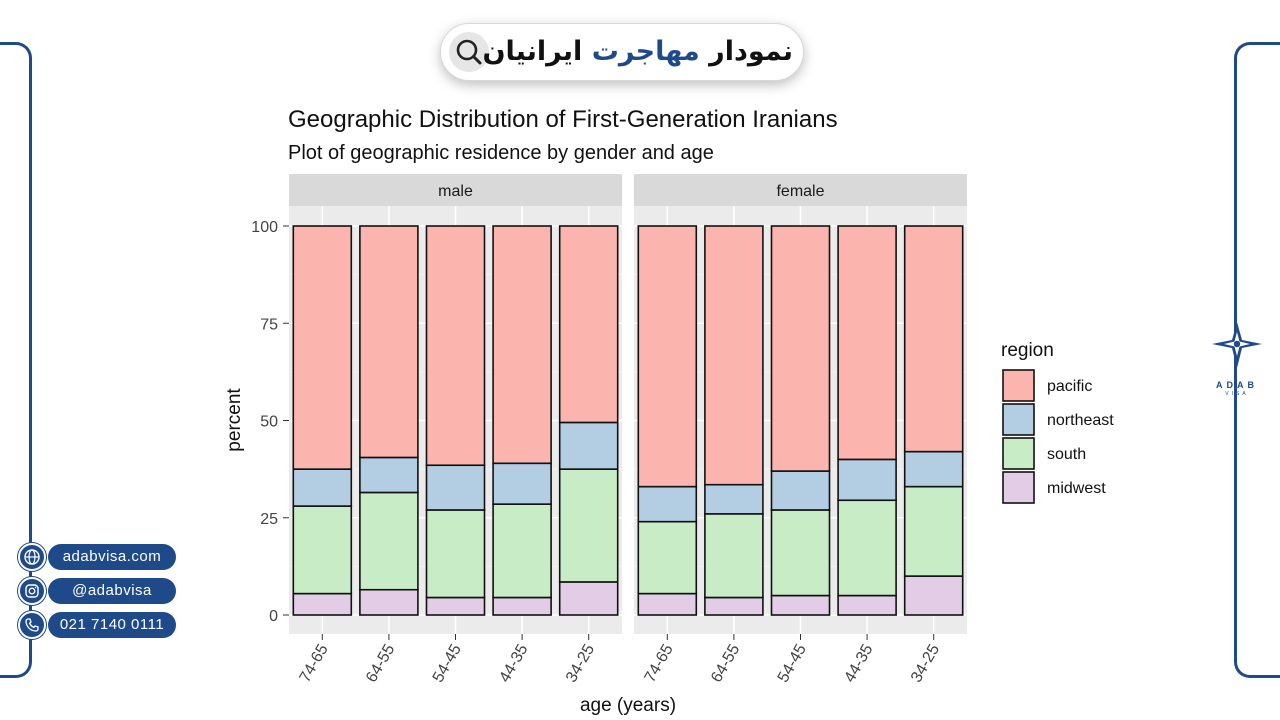 Image resolution: width=1280 pixels, height=720 pixels. What do you see at coordinates (1237, 385) in the screenshot?
I see `logo-name: ADAB` at bounding box center [1237, 385].